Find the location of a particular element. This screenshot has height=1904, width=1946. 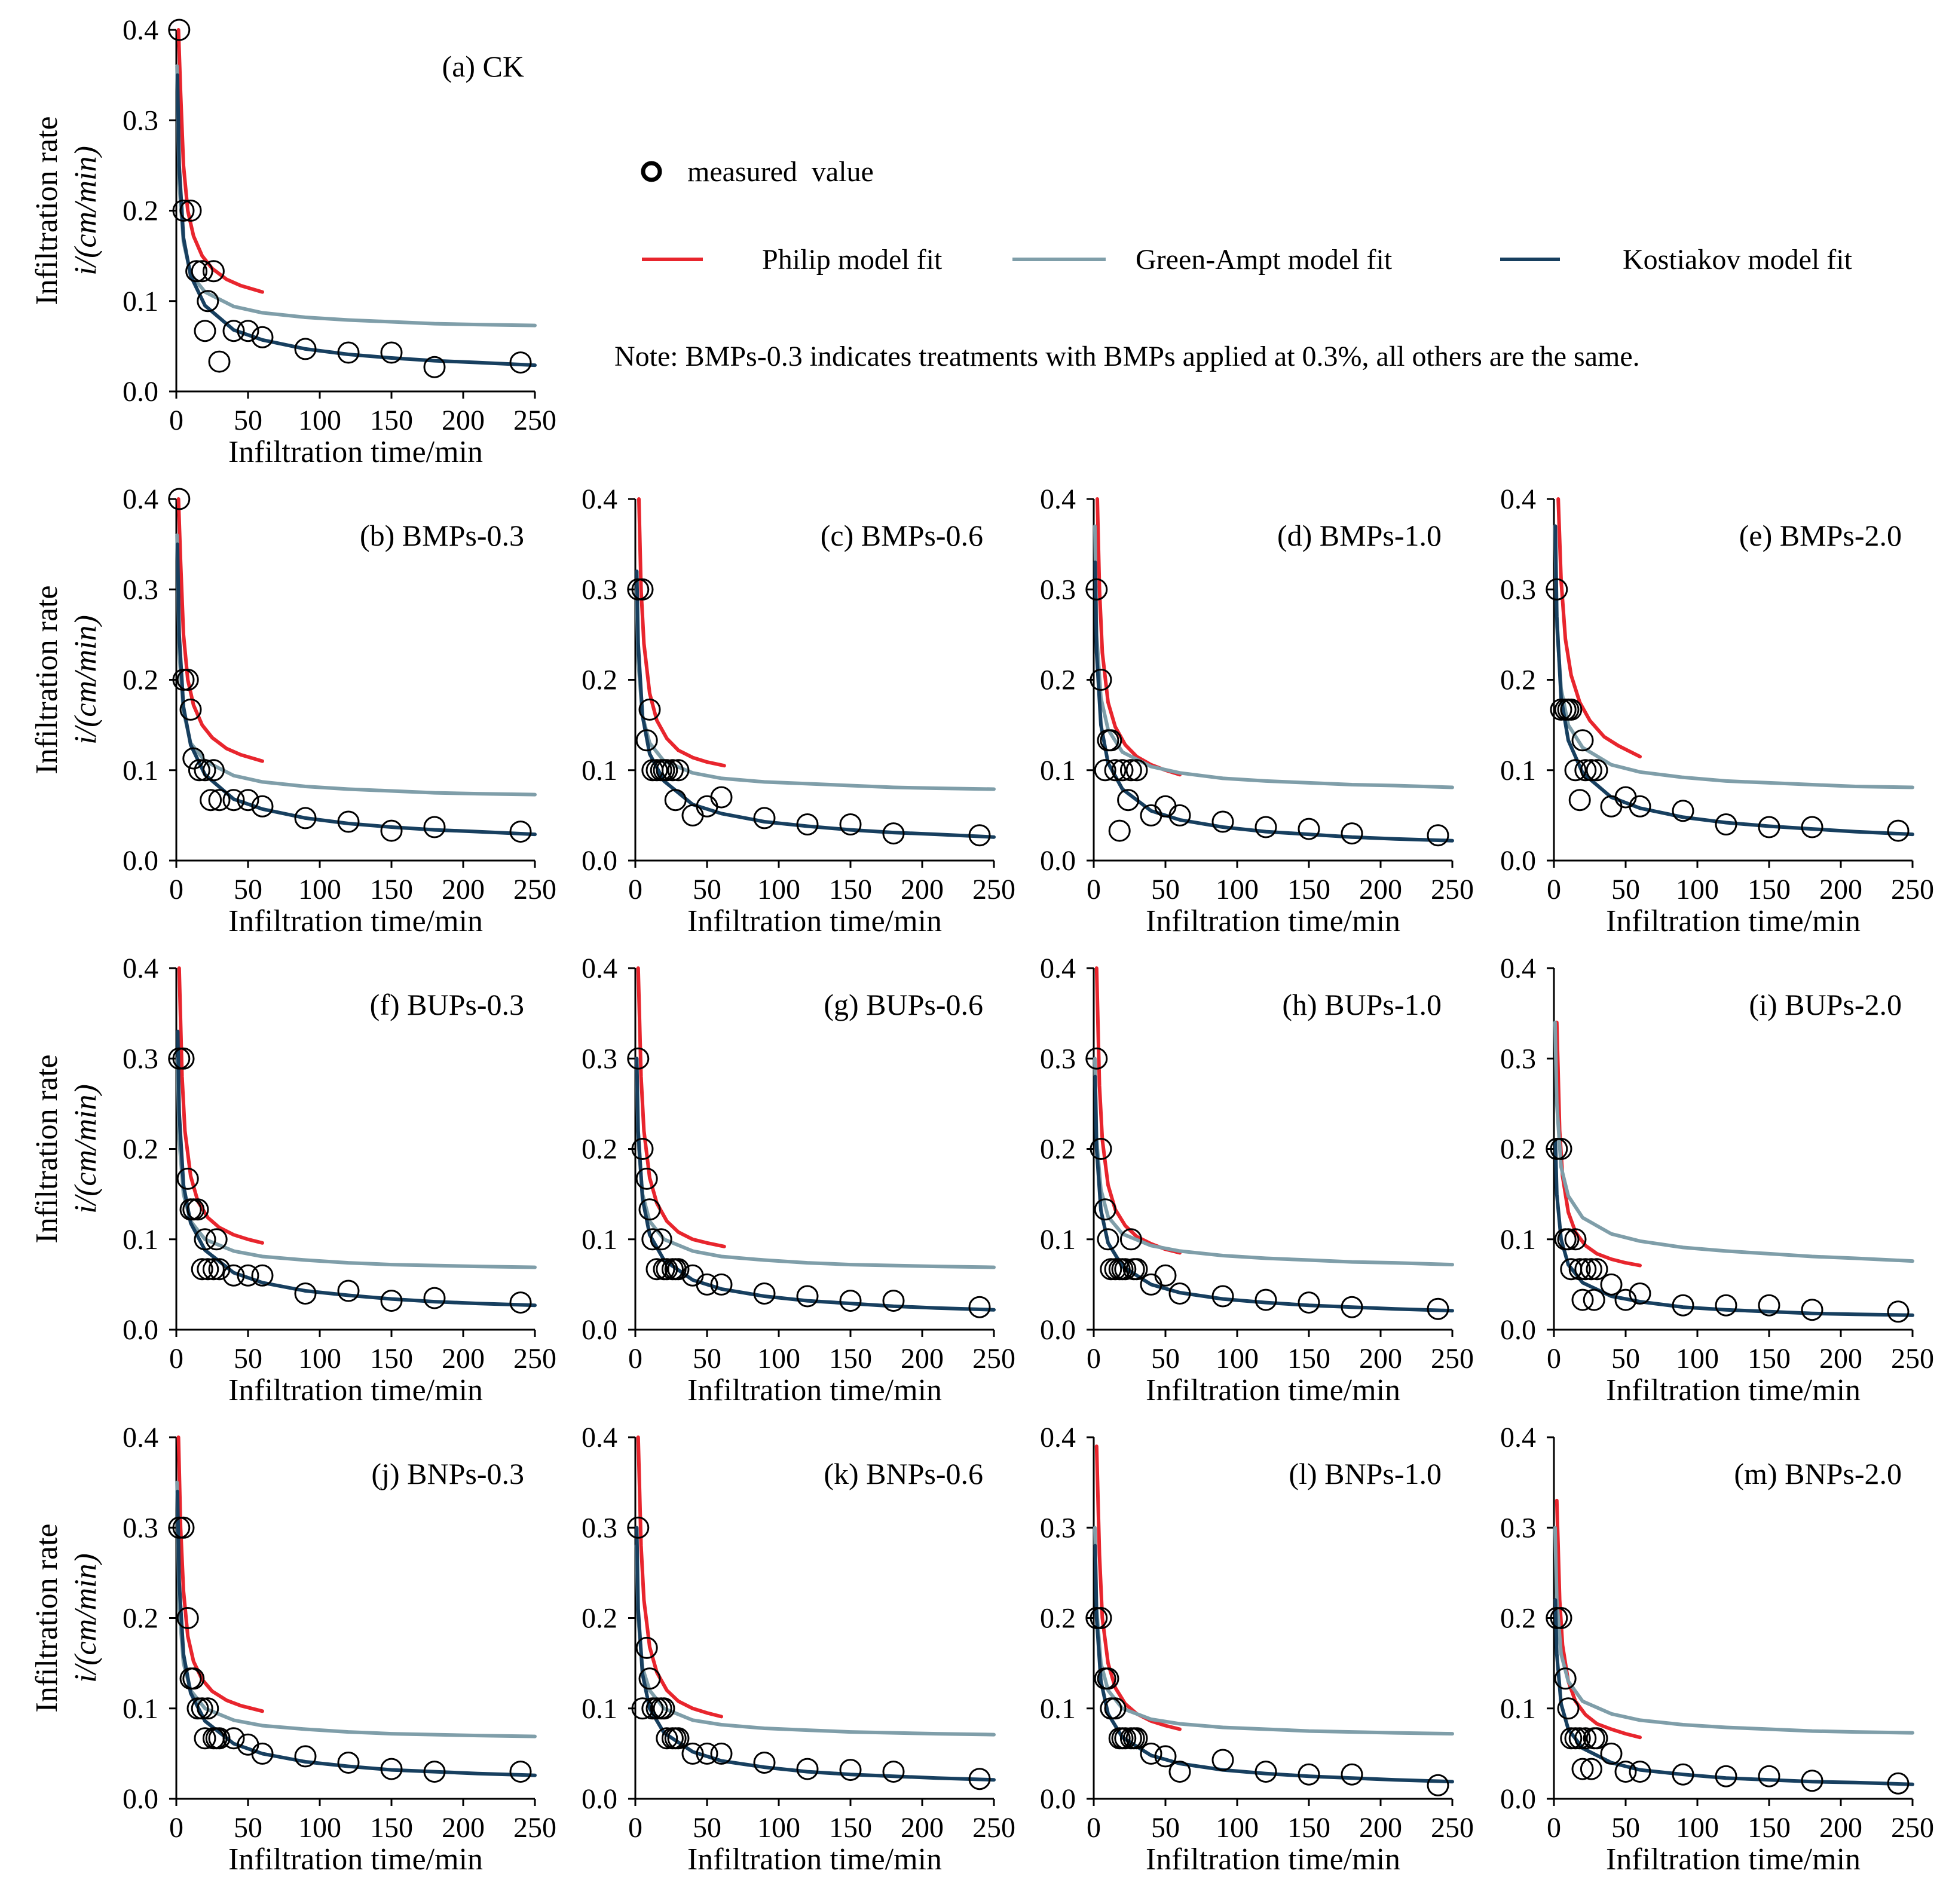

x-tick-label: 0 is located at coordinates (176, 420).